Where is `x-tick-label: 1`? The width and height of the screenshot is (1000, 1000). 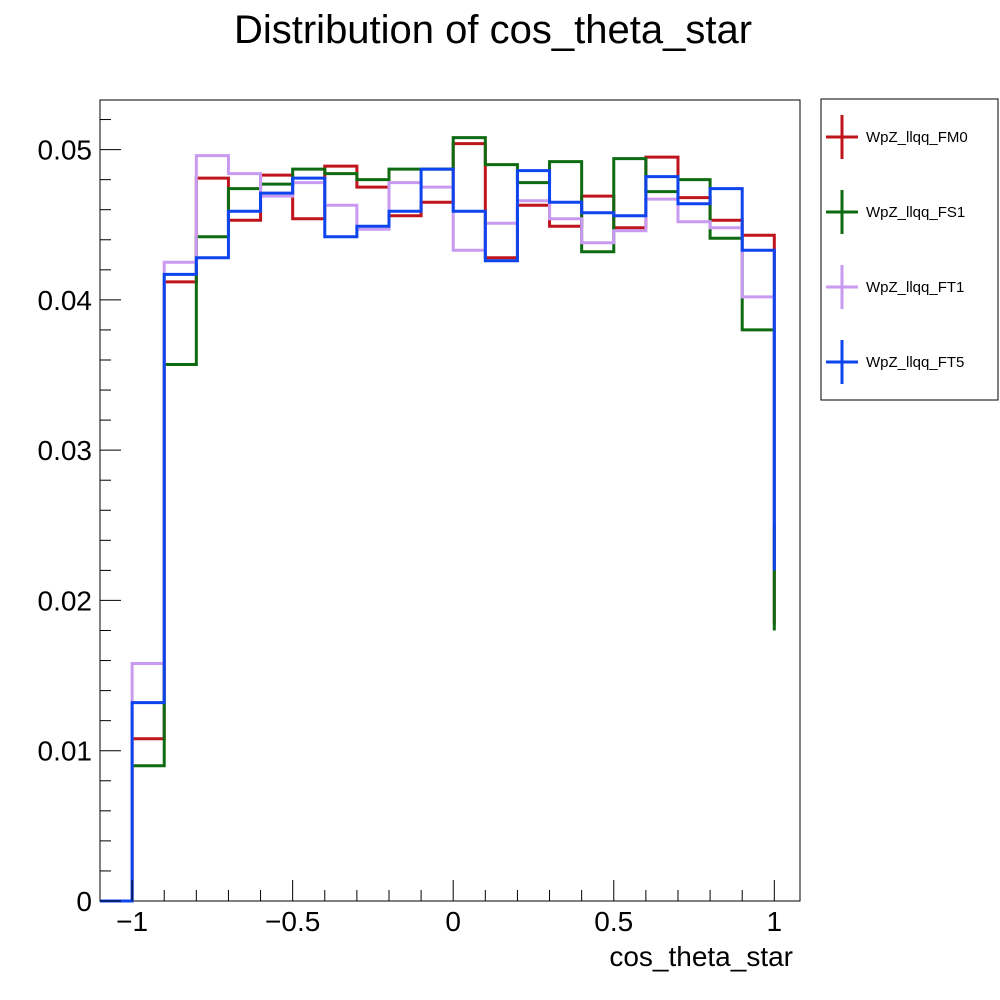 x-tick-label: 1 is located at coordinates (775, 921).